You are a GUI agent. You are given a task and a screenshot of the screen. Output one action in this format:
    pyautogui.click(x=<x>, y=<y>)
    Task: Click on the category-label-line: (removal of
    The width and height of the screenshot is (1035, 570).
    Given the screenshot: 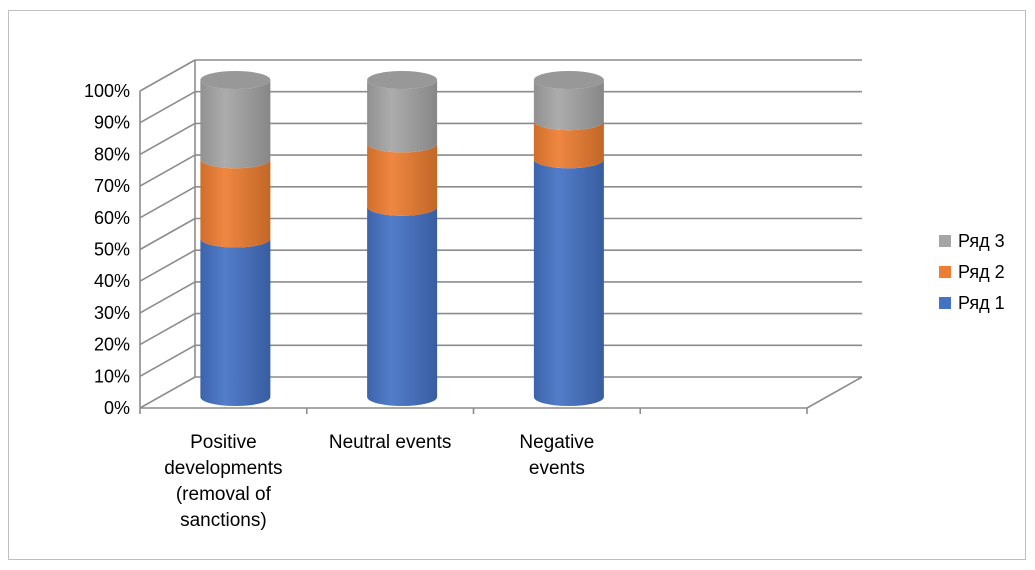 What is the action you would take?
    pyautogui.click(x=224, y=494)
    